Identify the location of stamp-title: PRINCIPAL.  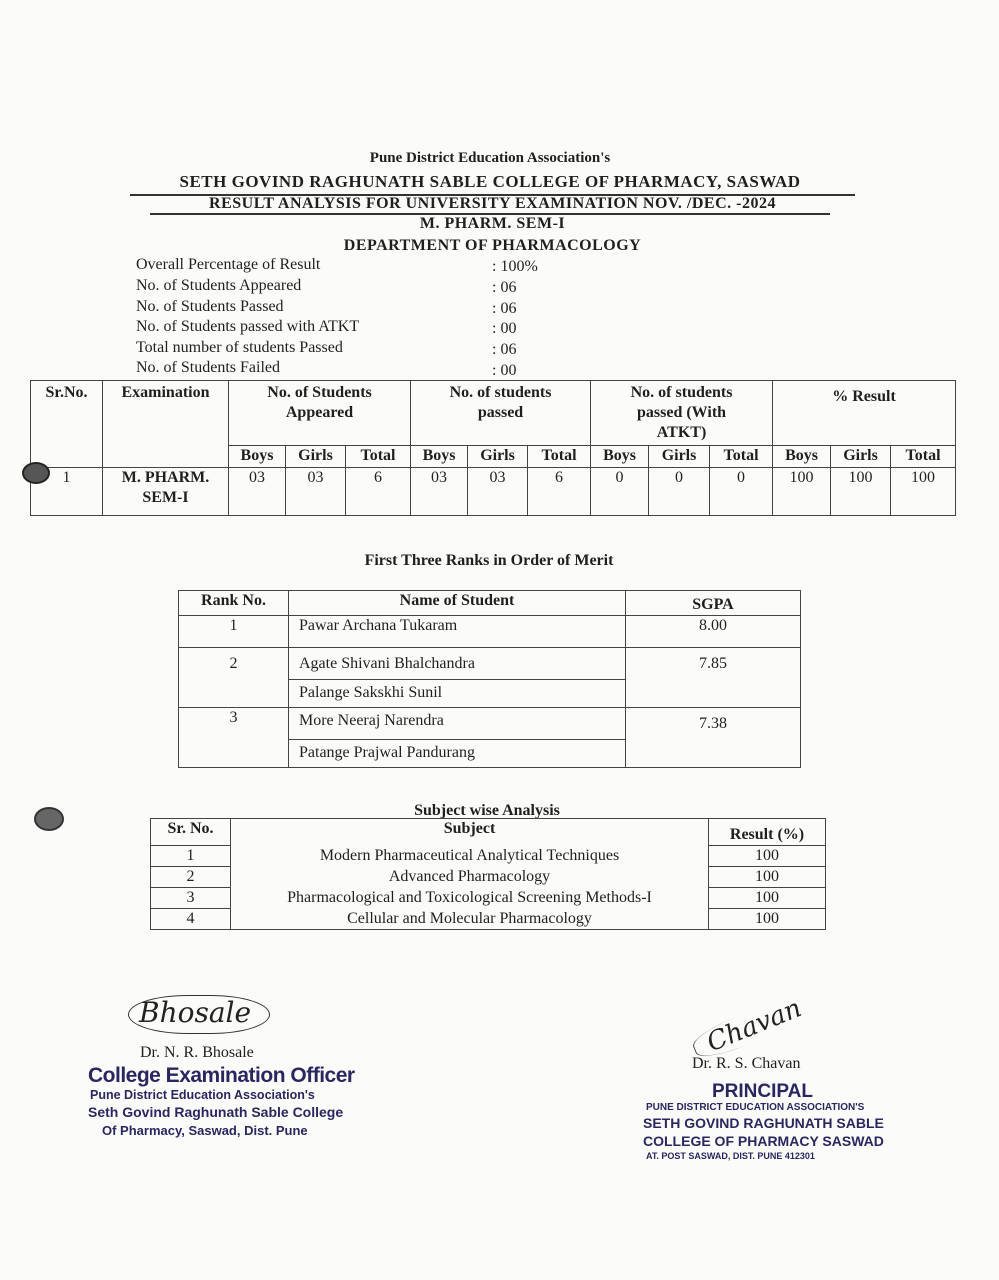
(762, 1091).